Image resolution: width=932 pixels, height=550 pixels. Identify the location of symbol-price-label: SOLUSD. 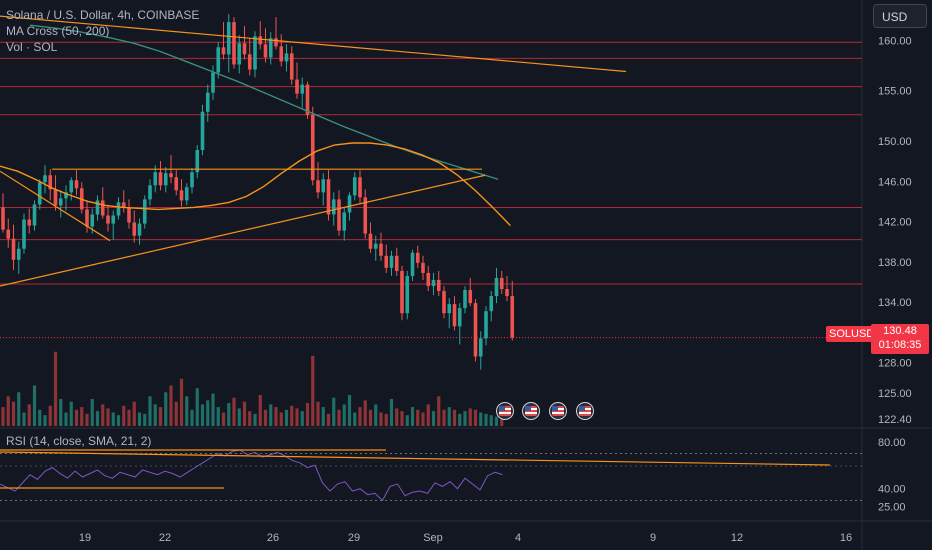
(852, 334).